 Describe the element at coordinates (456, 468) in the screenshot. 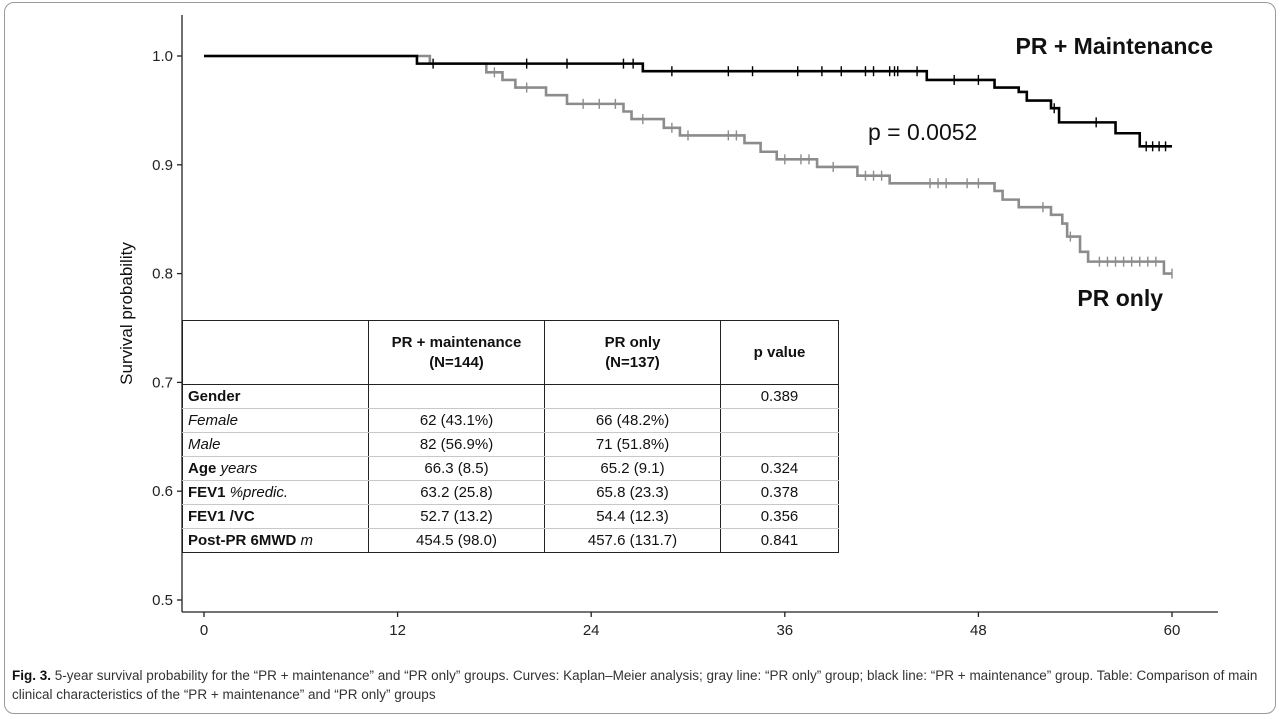

I see `pr-maintenance-value: 66.3 (8.5)` at that location.